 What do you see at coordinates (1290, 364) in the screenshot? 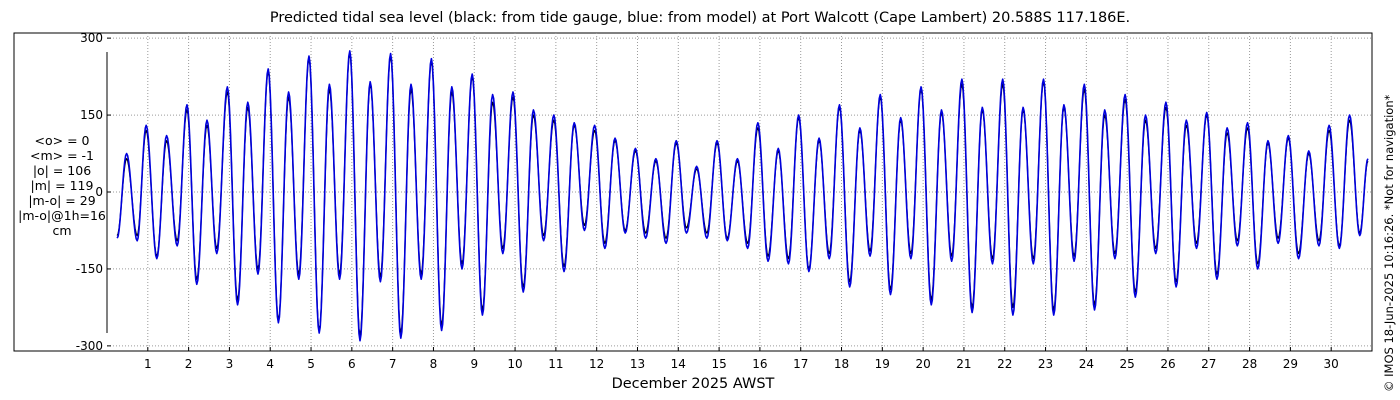
I see `x-tick-label: 29` at bounding box center [1290, 364].